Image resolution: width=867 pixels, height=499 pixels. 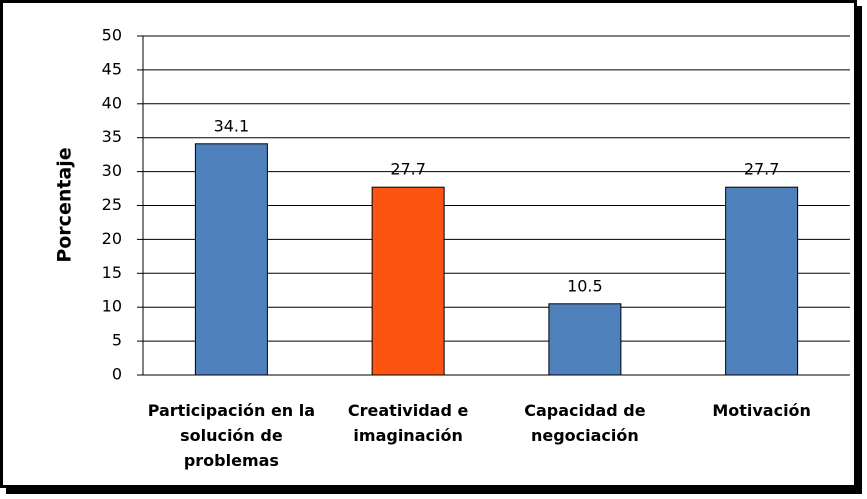 I want to click on y-tick-label: 10, so click(x=112, y=306).